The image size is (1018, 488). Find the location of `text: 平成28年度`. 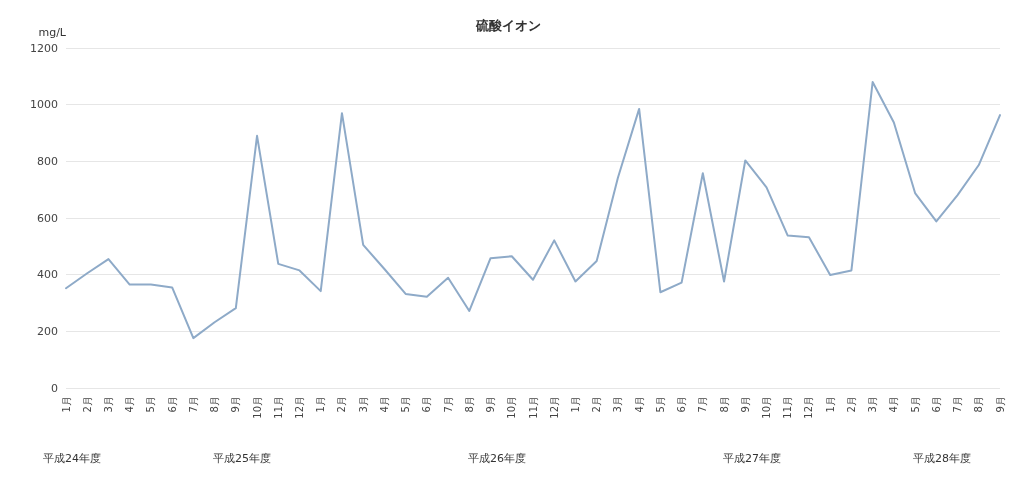

text: 平成28年度 is located at coordinates (942, 458).